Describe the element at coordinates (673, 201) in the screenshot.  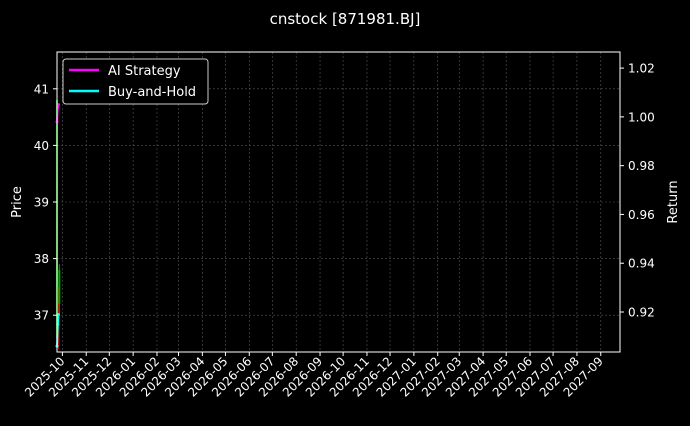
I see `y2-axis-label: Return` at that location.